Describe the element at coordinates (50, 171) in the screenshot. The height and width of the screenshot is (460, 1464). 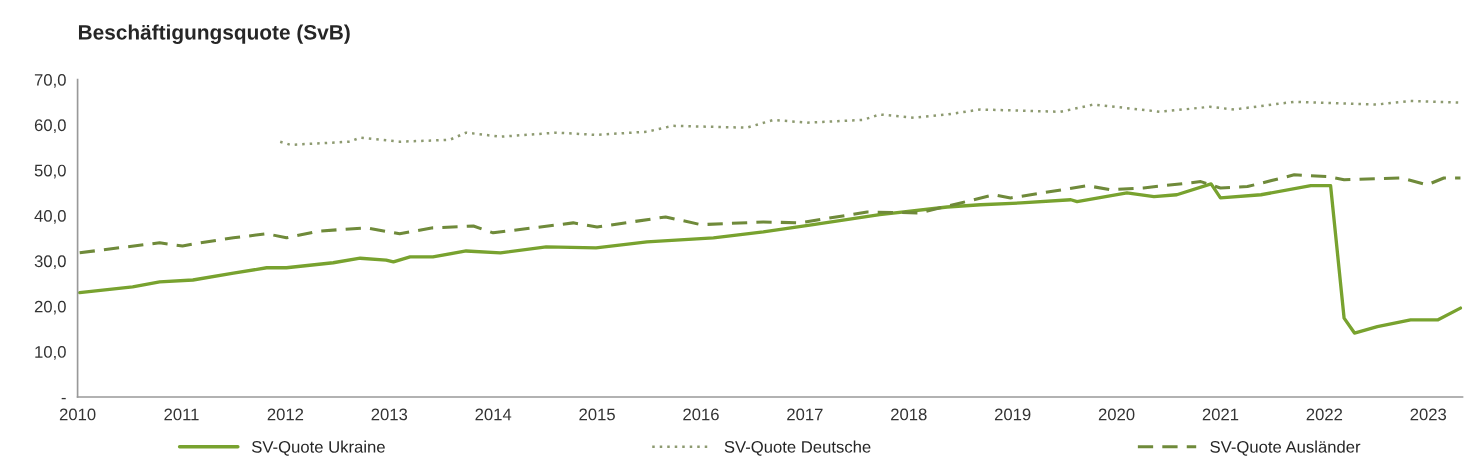
I see `y-tick-label: 50,0` at that location.